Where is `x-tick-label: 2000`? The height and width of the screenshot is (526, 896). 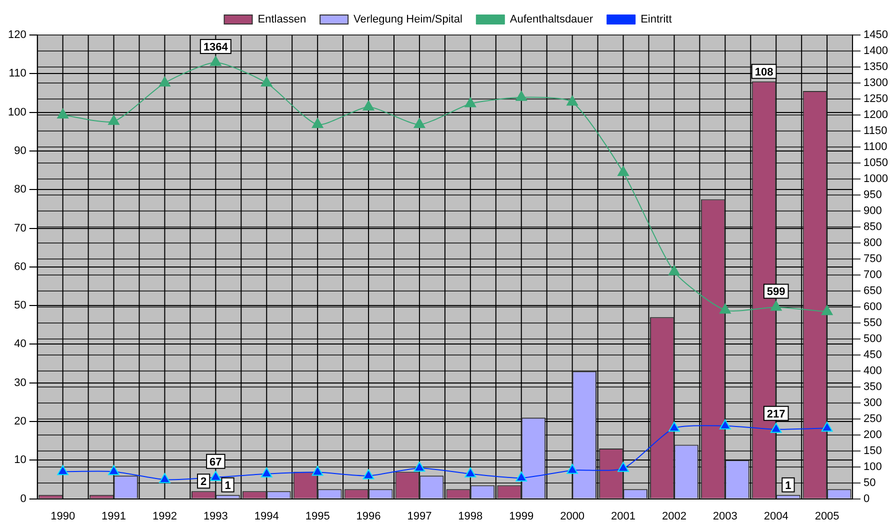 x-tick-label: 2000 is located at coordinates (572, 516).